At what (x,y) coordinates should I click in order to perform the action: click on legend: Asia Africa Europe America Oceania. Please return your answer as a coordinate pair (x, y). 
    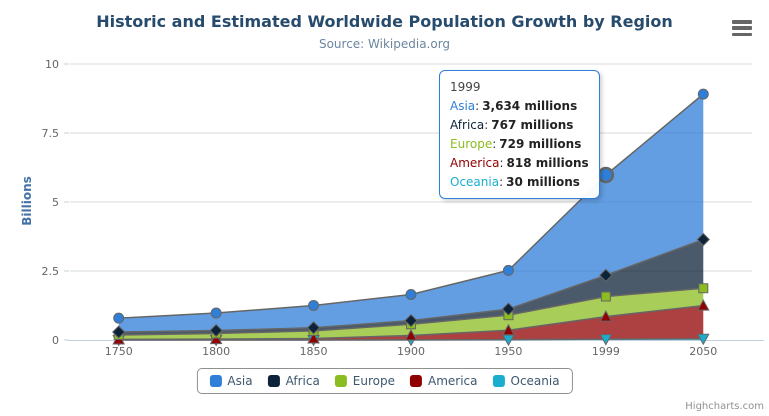
    Looking at the image, I should click on (384, 381).